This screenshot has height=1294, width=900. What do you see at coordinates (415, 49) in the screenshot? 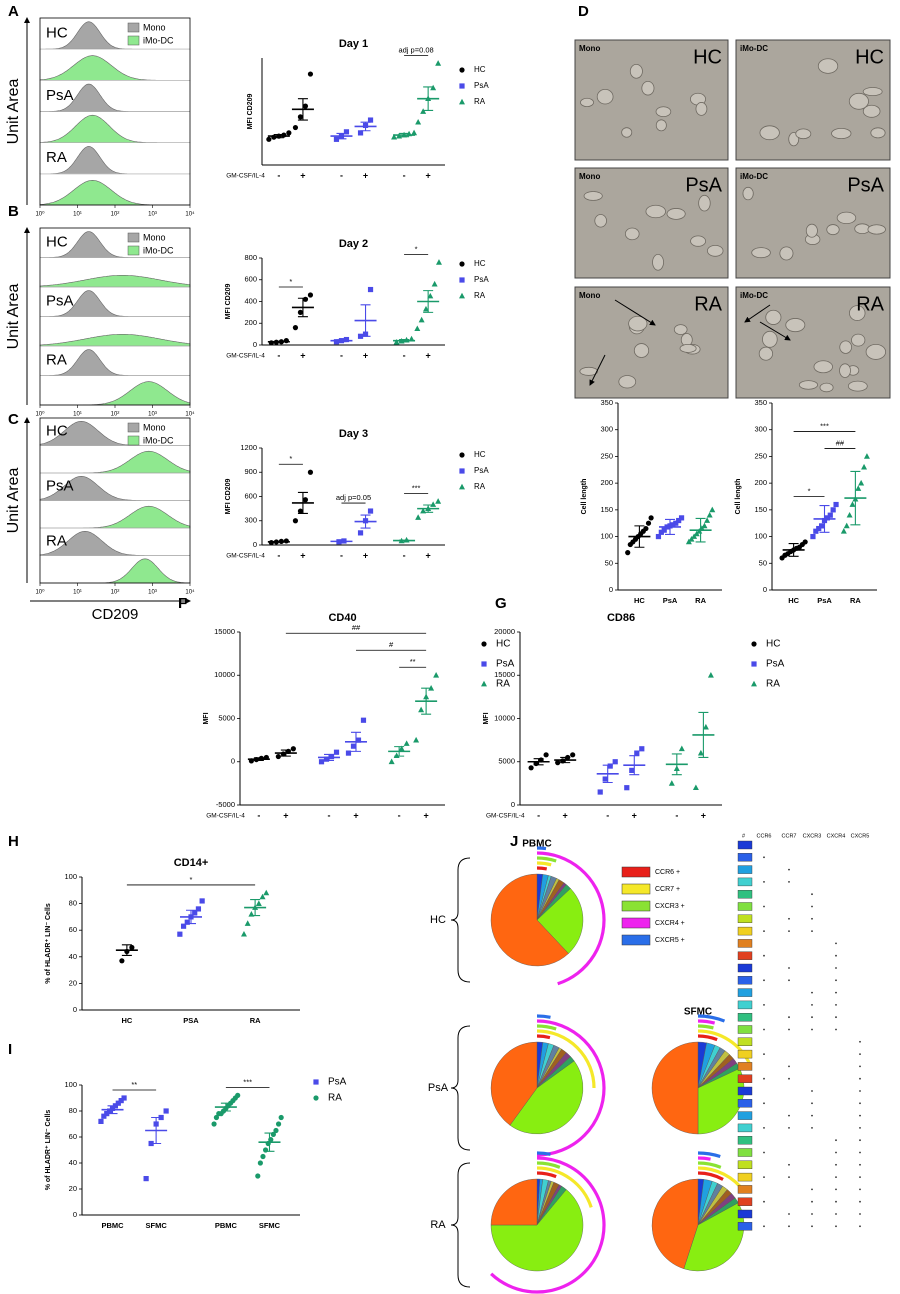
I see `significance-label: adj p=0.08` at bounding box center [415, 49].